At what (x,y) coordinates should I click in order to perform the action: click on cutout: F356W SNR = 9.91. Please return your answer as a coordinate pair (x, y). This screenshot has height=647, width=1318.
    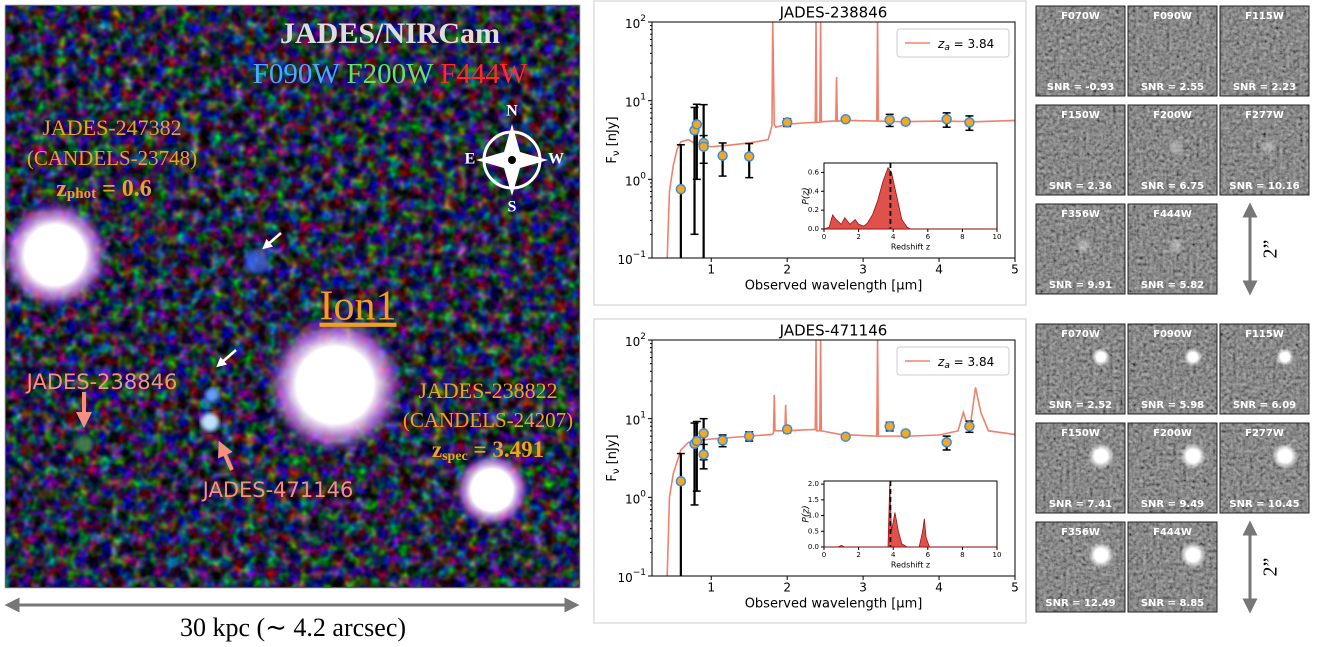
    Looking at the image, I should click on (1080, 249).